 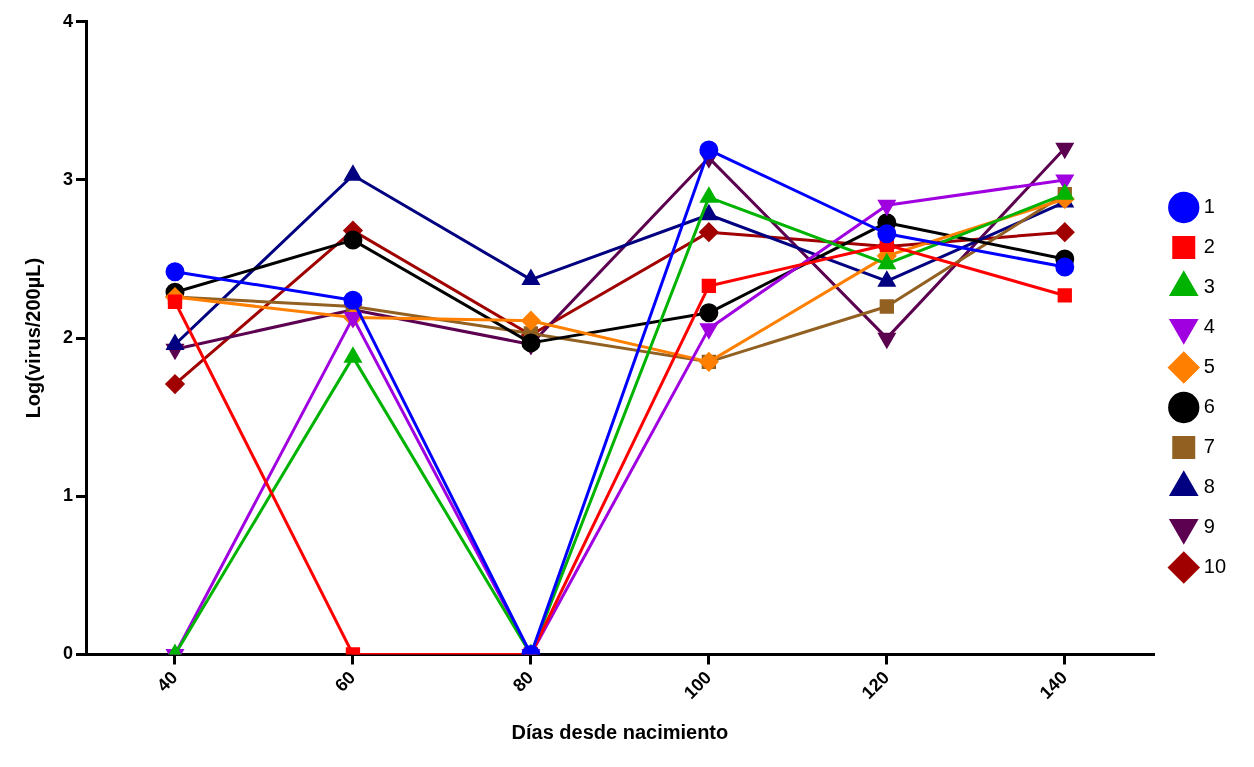 I want to click on legend-label: 4, so click(x=1209, y=326).